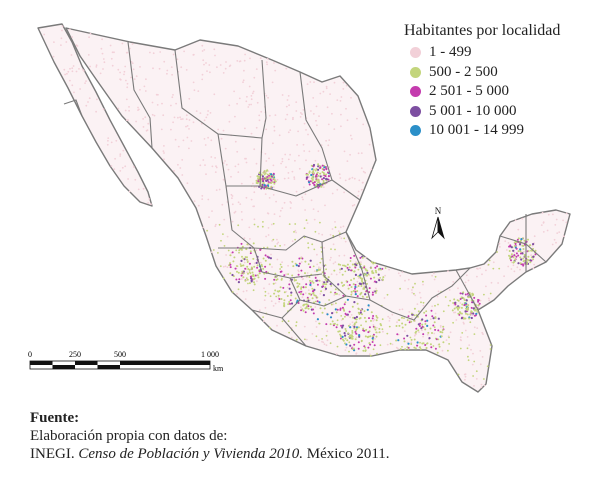 Image resolution: width=600 pixels, height=497 pixels. Describe the element at coordinates (346, 454) in the screenshot. I see `source-line-2-suffix: México 2011.` at that location.